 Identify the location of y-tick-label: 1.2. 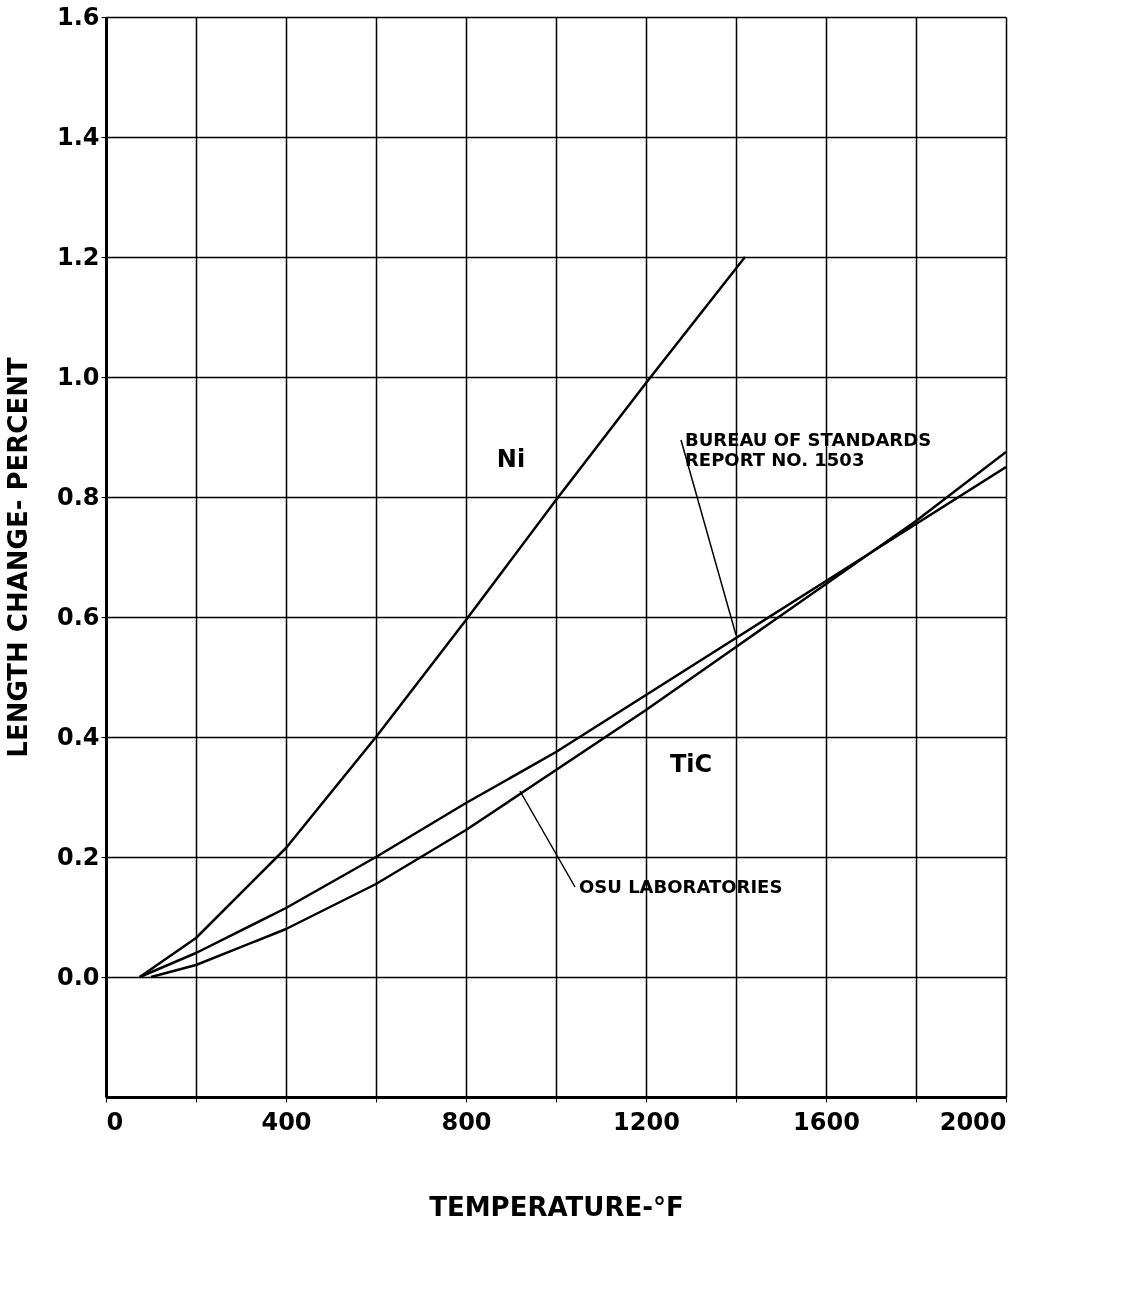
(78, 256).